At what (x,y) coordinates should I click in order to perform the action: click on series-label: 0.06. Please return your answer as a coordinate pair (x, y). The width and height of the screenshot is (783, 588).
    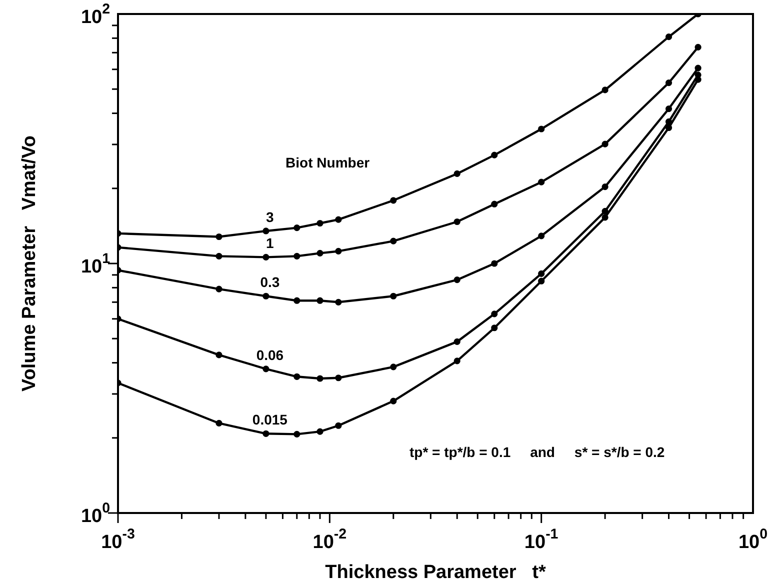
    Looking at the image, I should click on (270, 354).